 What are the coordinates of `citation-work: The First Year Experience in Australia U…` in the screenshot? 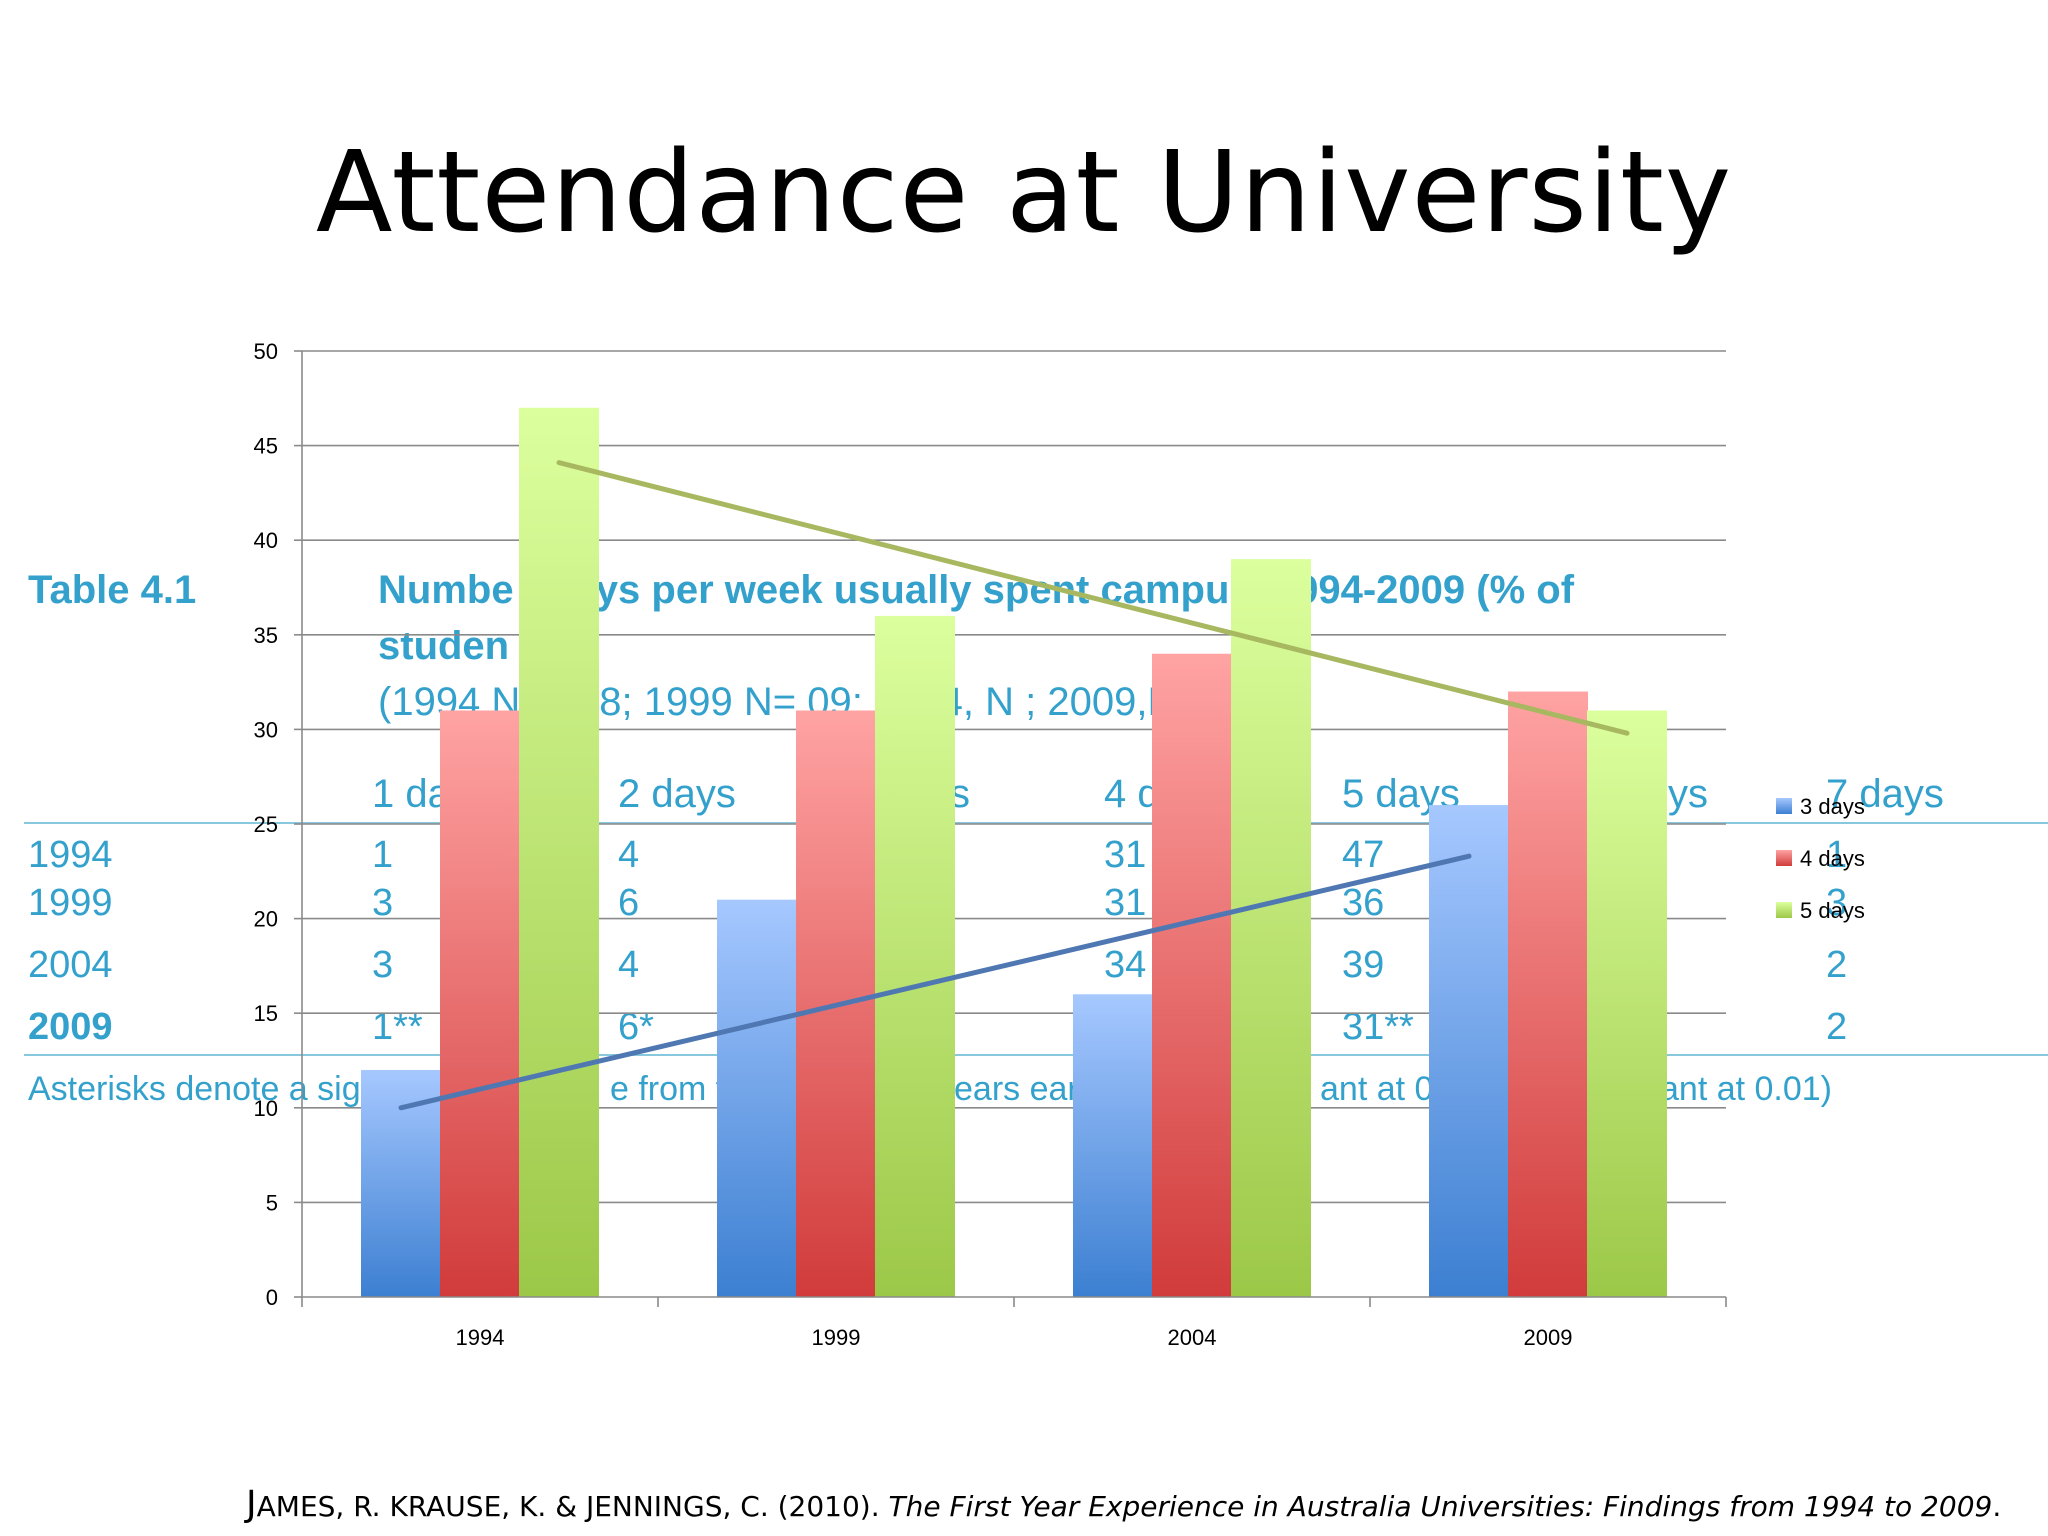 It's located at (1440, 1506).